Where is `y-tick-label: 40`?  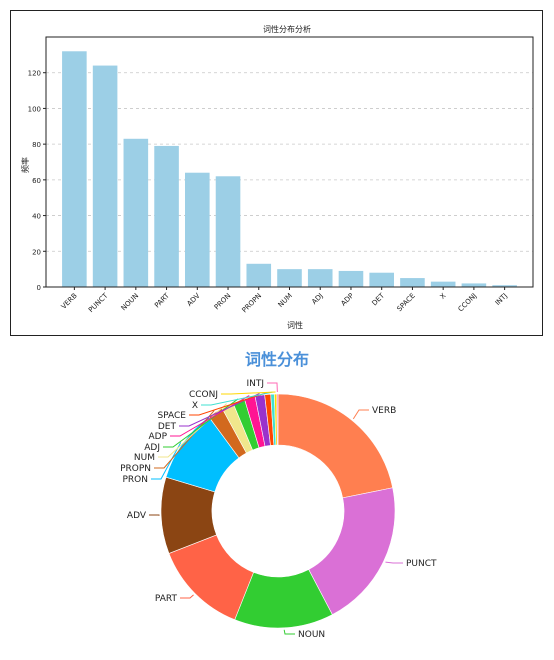 y-tick-label: 40 is located at coordinates (36, 217).